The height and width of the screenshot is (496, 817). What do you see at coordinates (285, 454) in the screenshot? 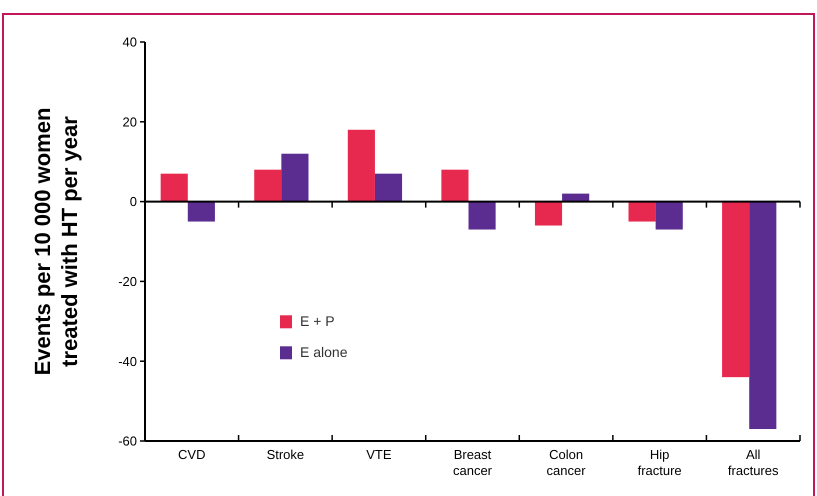
I see `x-tick-label: Stroke` at bounding box center [285, 454].